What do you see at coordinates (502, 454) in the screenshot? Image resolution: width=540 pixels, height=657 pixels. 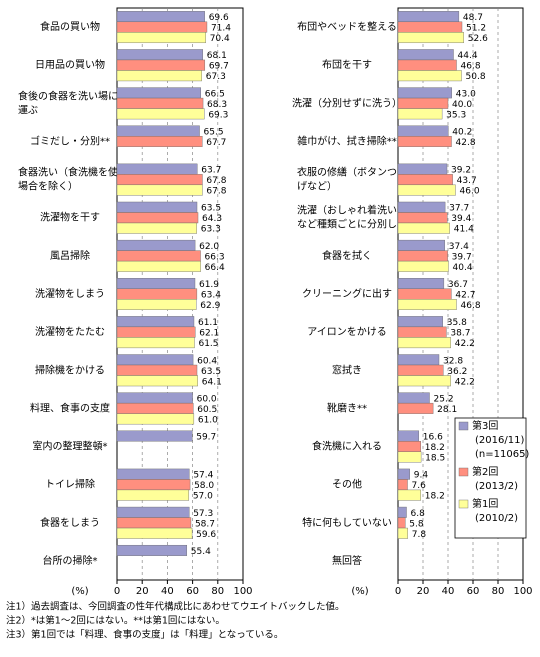 I see `legend-note: (n=11065)` at bounding box center [502, 454].